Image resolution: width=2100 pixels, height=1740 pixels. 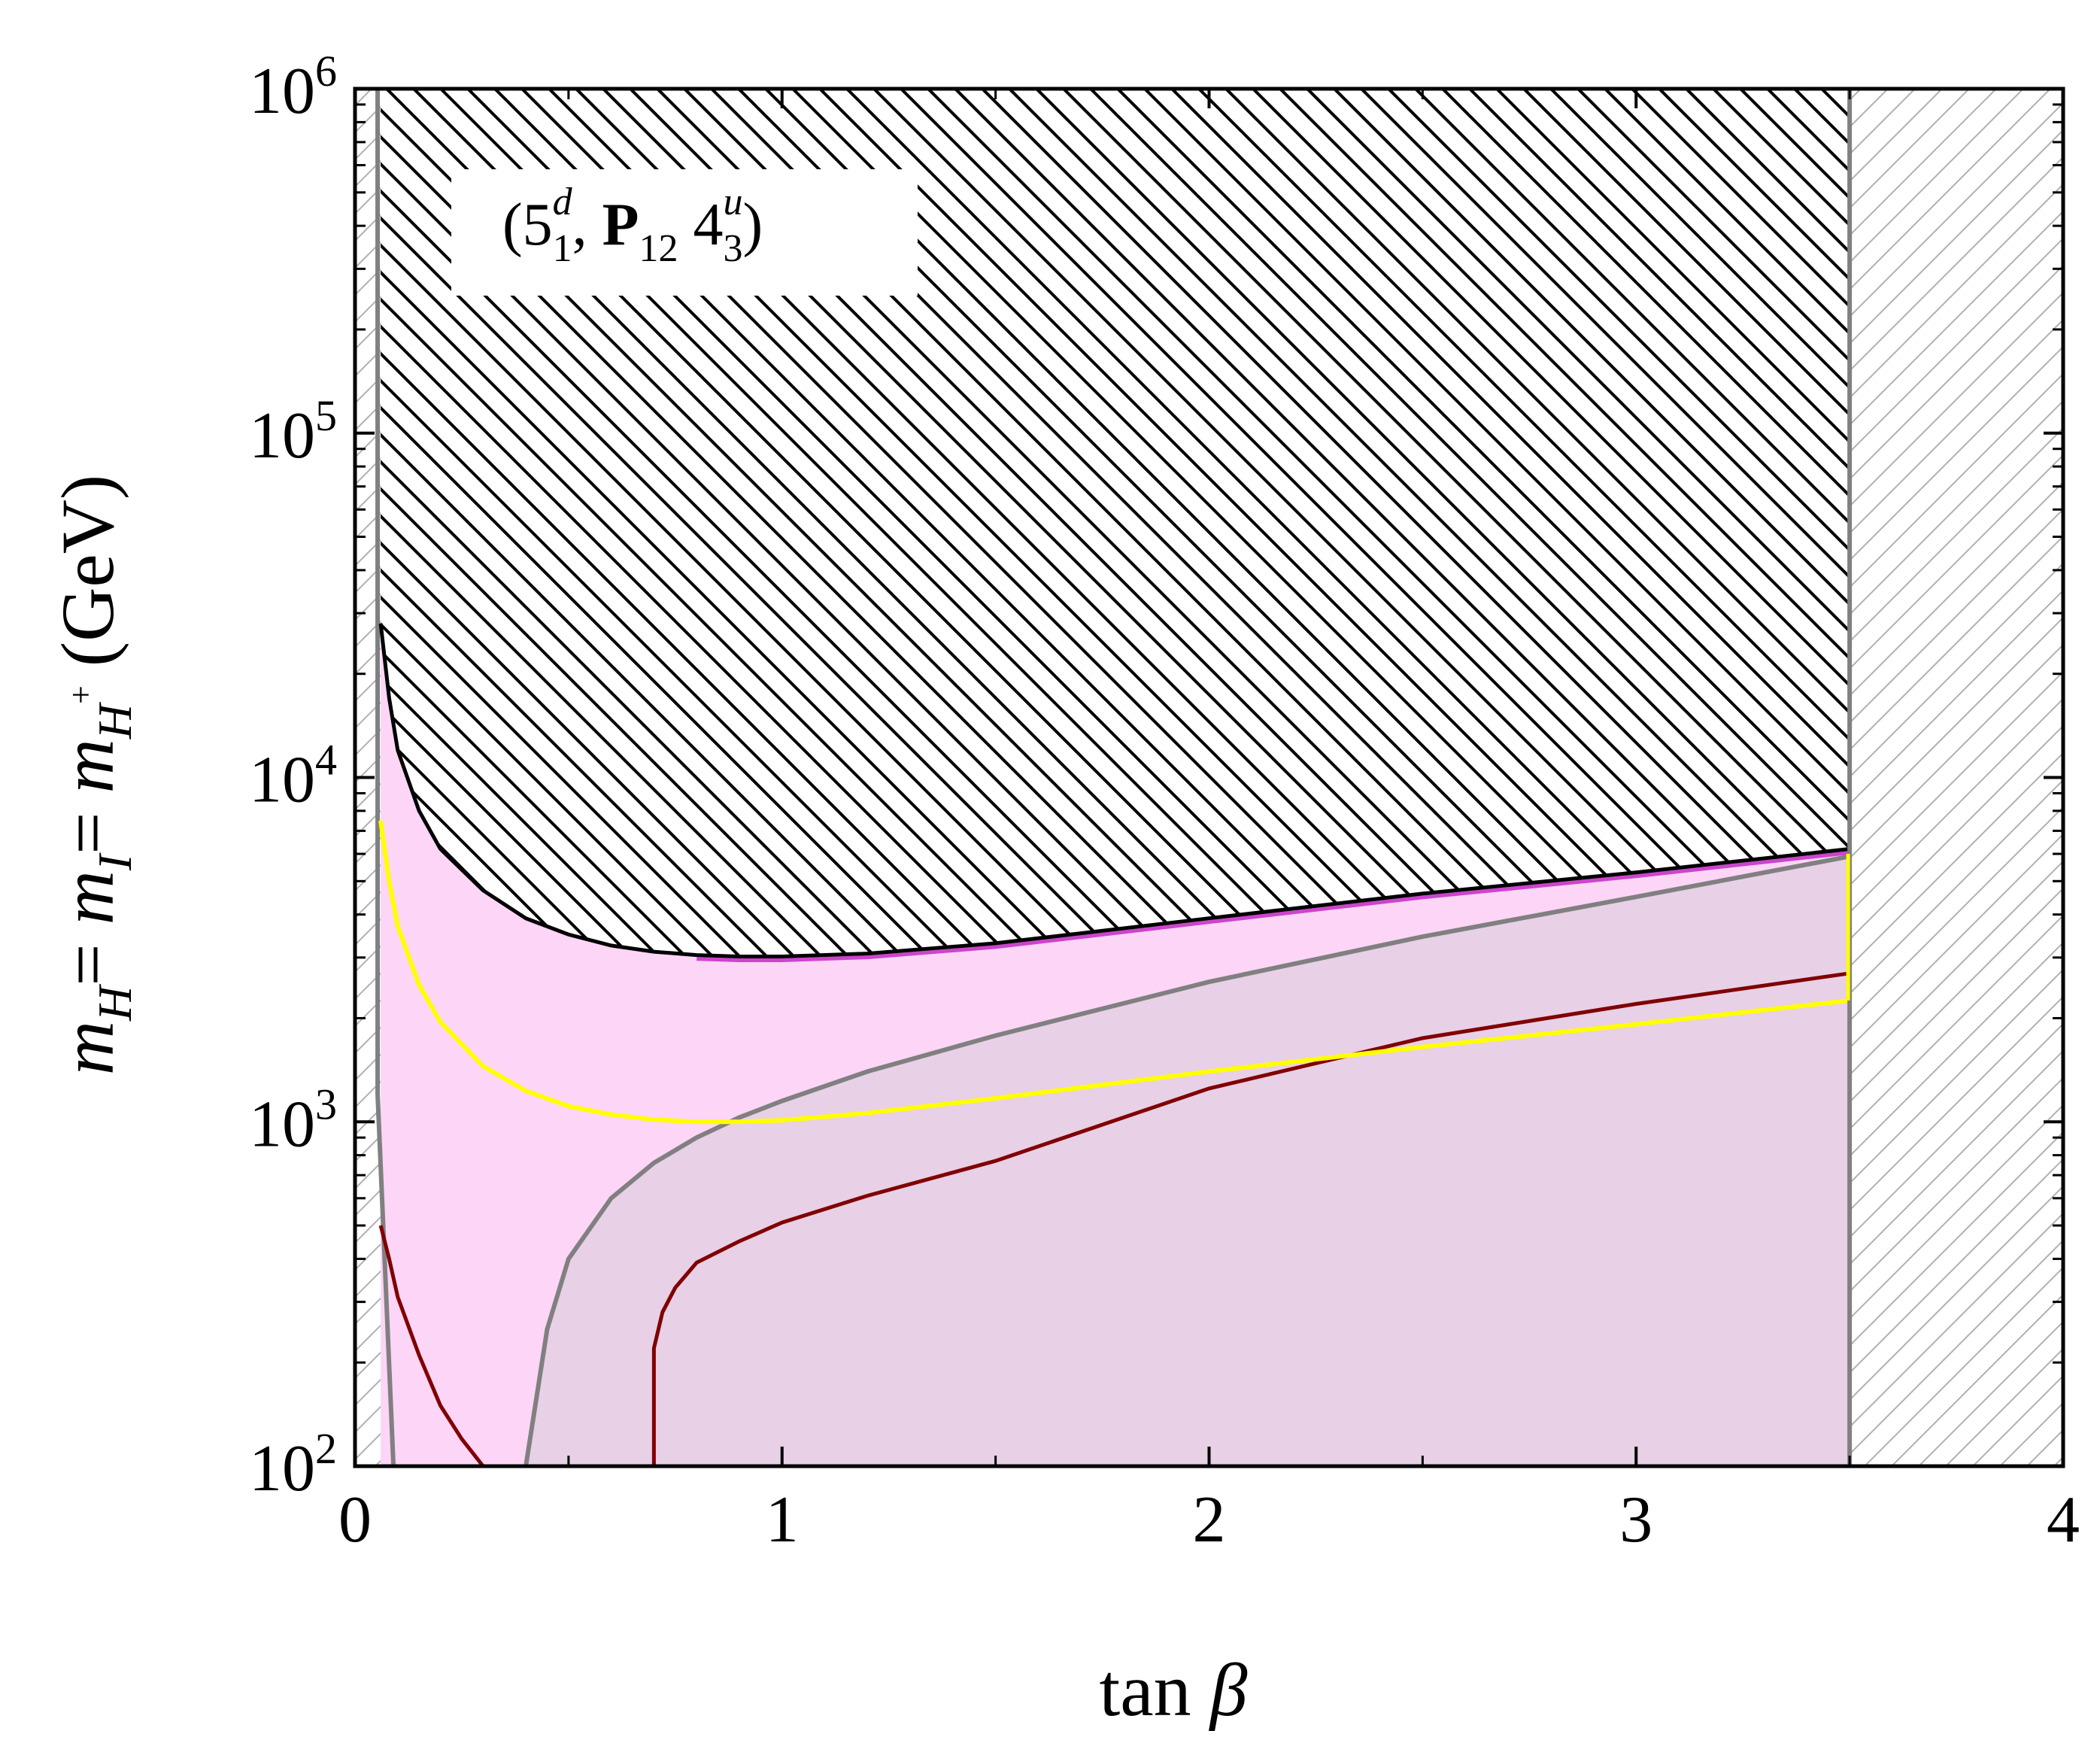 I want to click on y-axis-m3: m, so click(x=88, y=766).